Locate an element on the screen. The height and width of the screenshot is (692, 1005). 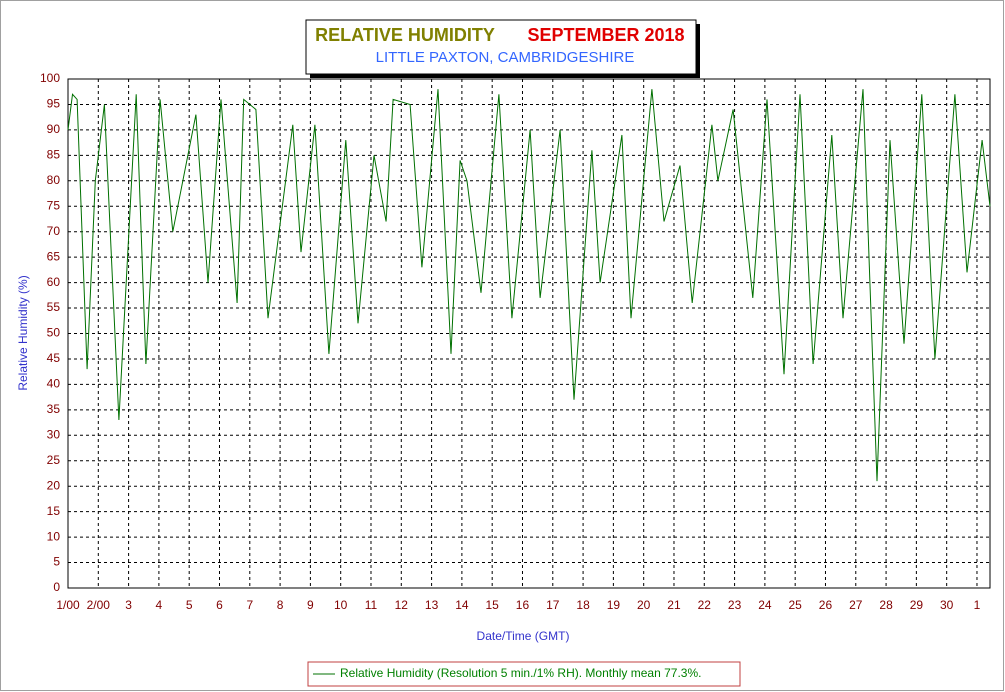
x-tick-label: 25 is located at coordinates (795, 605).